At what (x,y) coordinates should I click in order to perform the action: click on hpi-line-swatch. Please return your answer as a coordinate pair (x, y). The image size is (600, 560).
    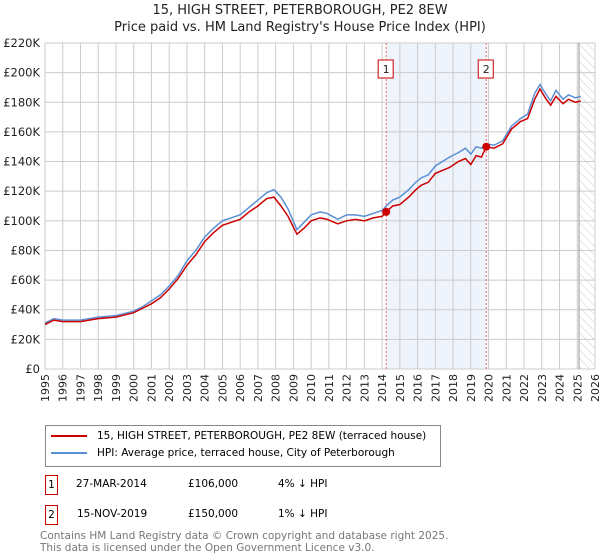
    Looking at the image, I should click on (69, 453).